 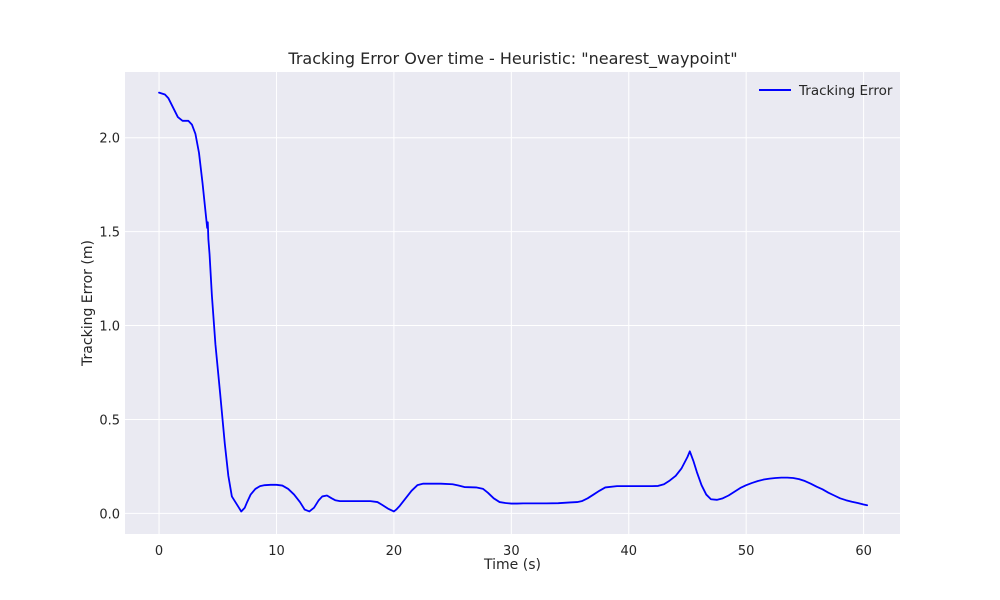 I want to click on x-axis-label: Time (s), so click(x=512, y=565).